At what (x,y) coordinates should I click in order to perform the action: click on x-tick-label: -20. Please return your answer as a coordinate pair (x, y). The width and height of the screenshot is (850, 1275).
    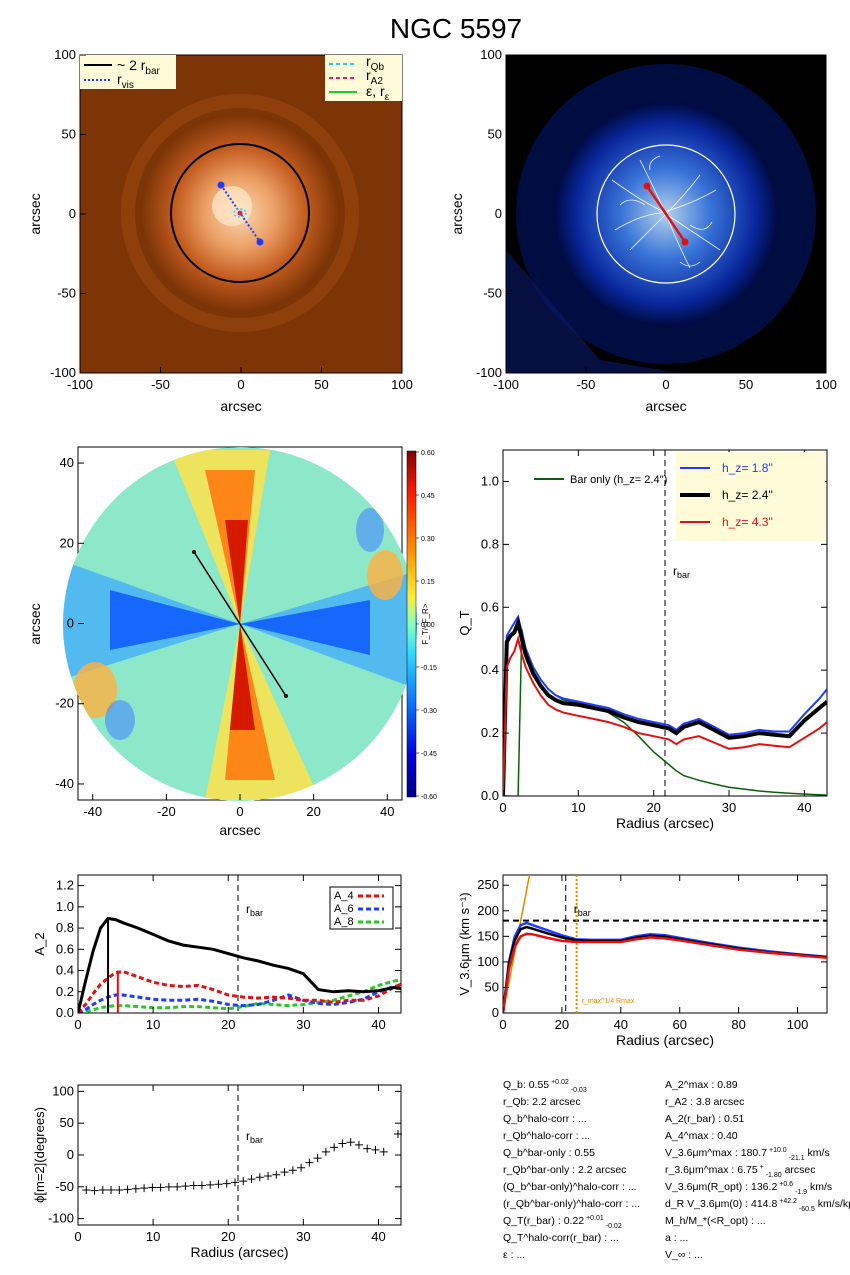
    Looking at the image, I should click on (166, 811).